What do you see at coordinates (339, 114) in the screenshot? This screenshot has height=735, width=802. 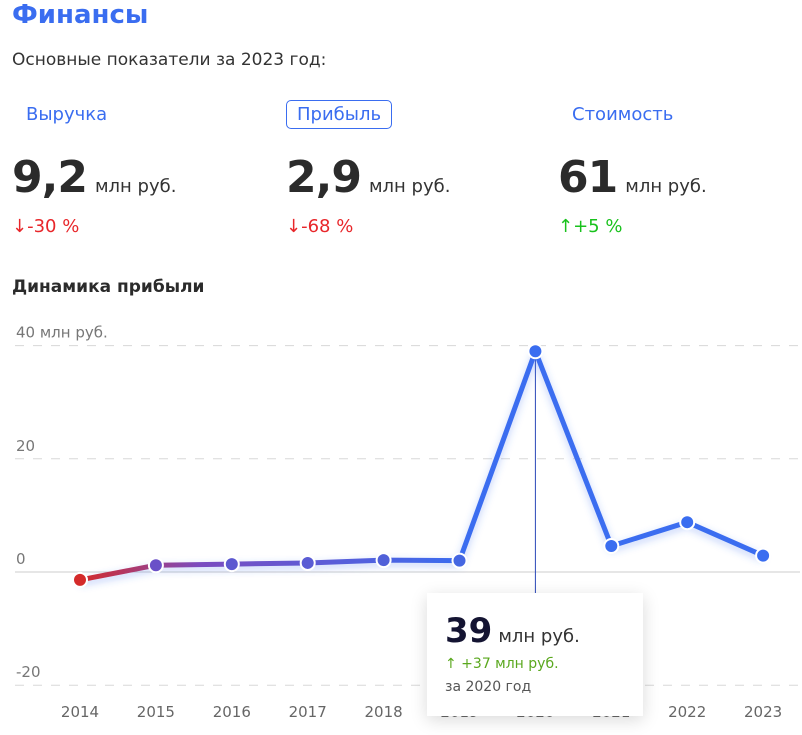 I see `tab-profit: Прибыль` at bounding box center [339, 114].